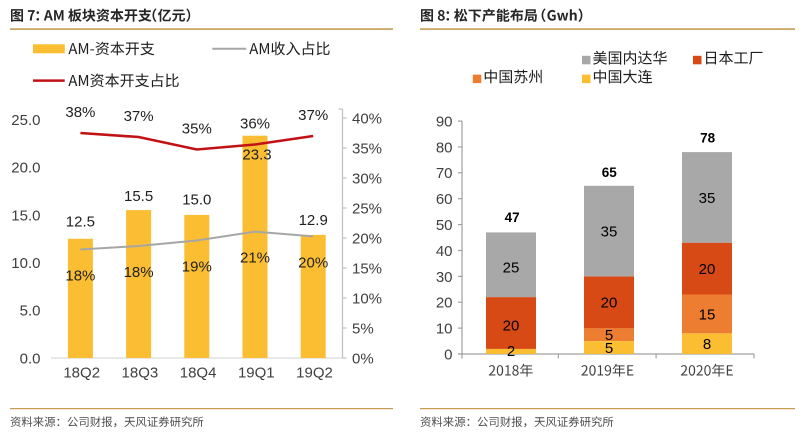 Image resolution: width=811 pixels, height=442 pixels. What do you see at coordinates (367, 268) in the screenshot?
I see `svg-text: 15%` at bounding box center [367, 268].